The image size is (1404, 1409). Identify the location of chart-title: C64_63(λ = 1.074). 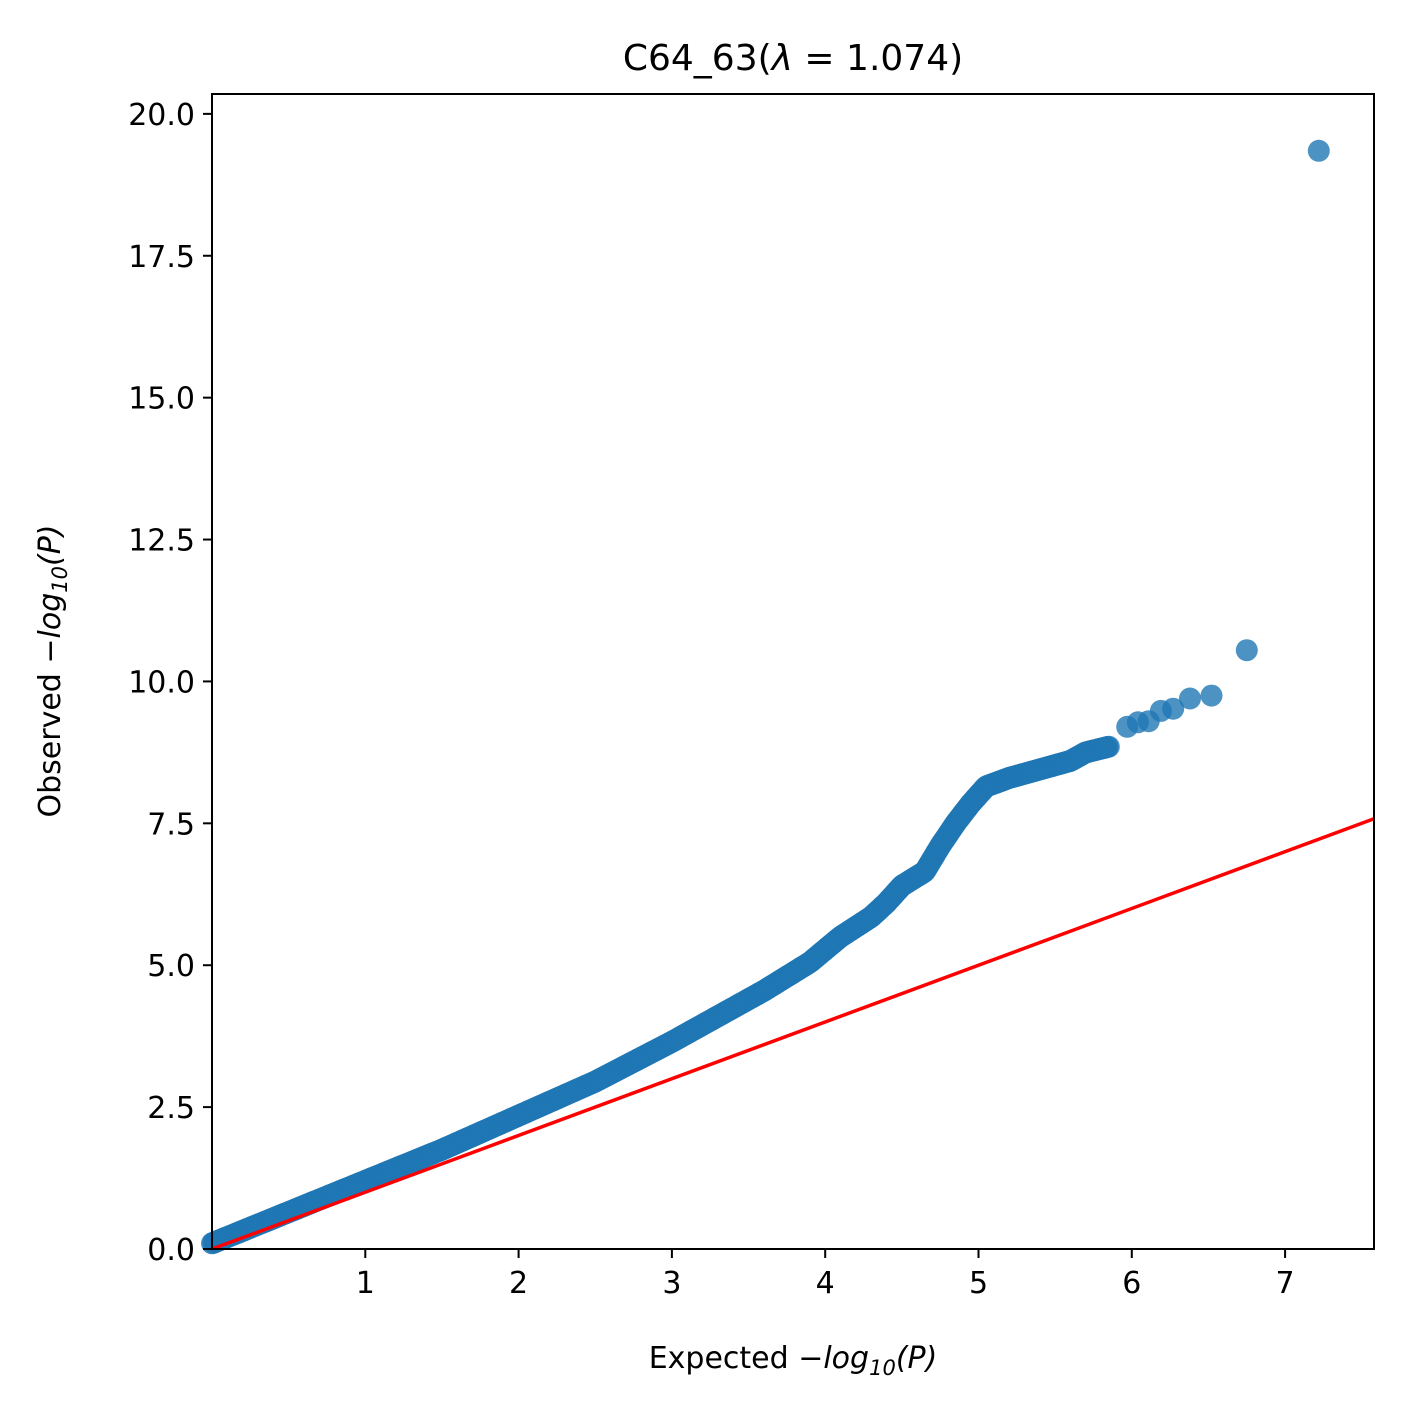
(793, 58).